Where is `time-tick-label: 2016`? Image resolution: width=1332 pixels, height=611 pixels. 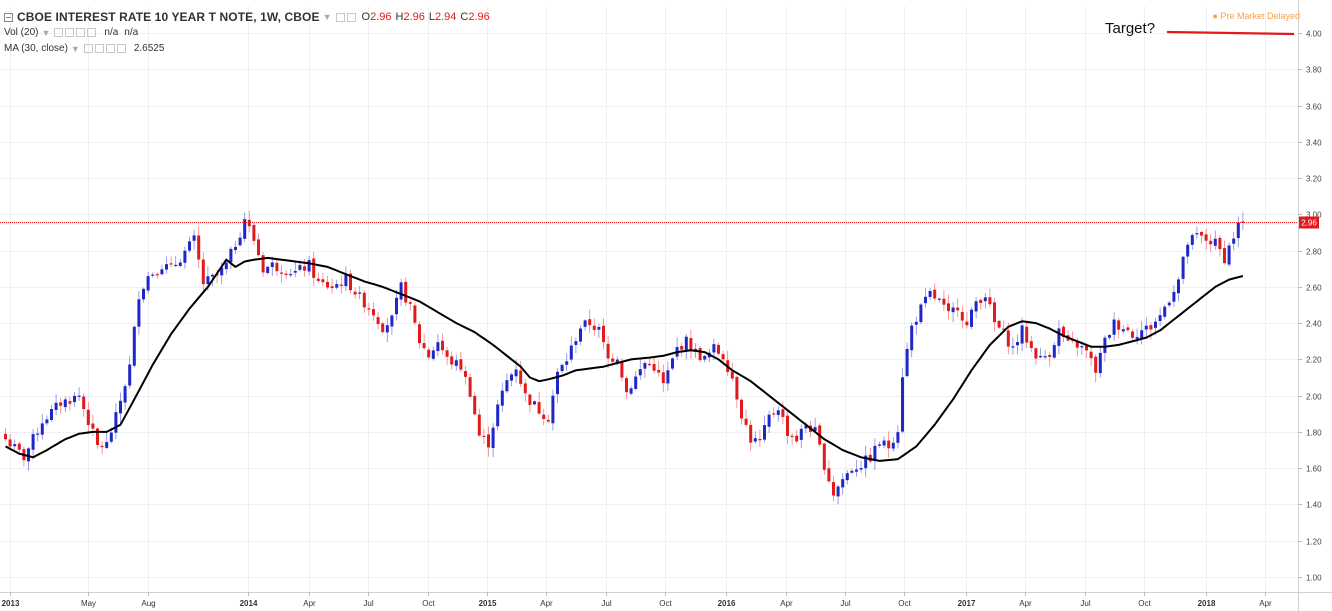
time-tick-label: 2016 is located at coordinates (727, 603).